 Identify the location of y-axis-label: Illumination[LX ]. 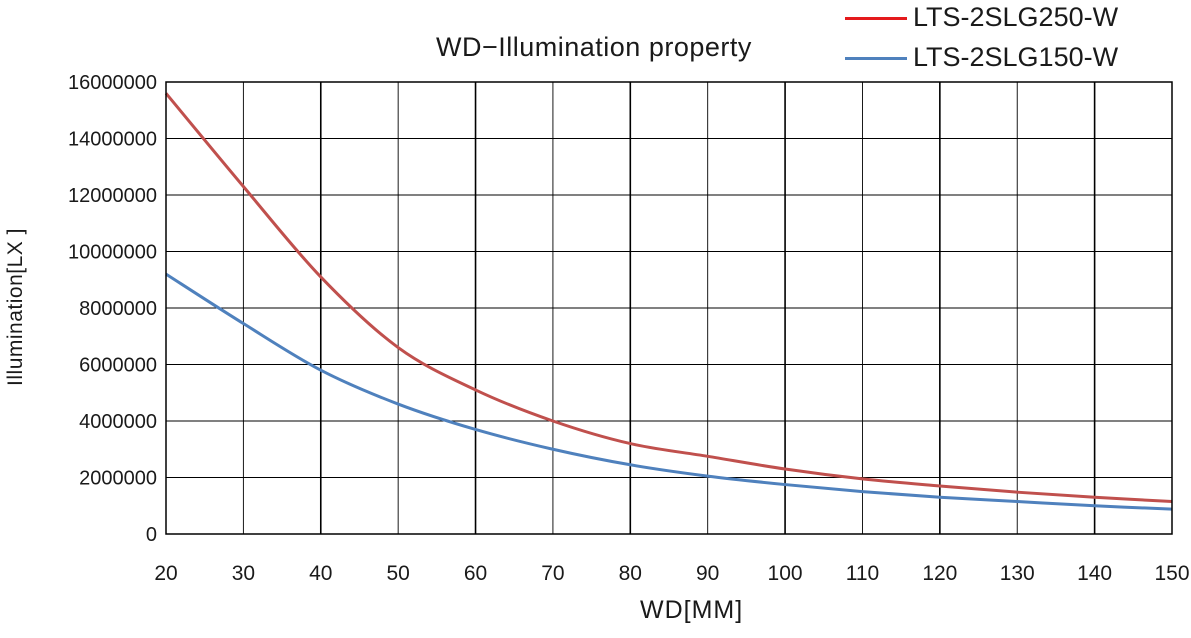
(15, 307).